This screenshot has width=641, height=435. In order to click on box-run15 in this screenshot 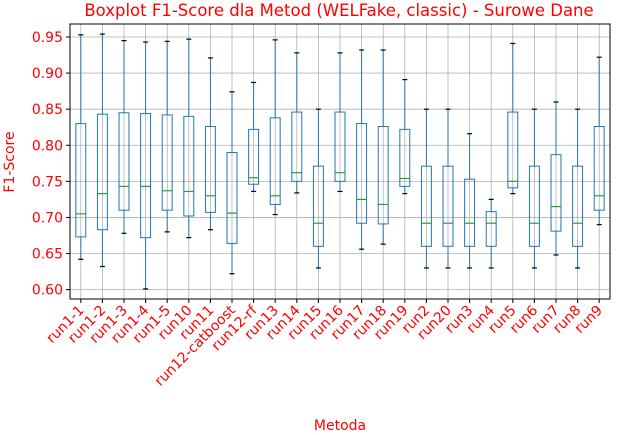, I will do `click(318, 188)`.